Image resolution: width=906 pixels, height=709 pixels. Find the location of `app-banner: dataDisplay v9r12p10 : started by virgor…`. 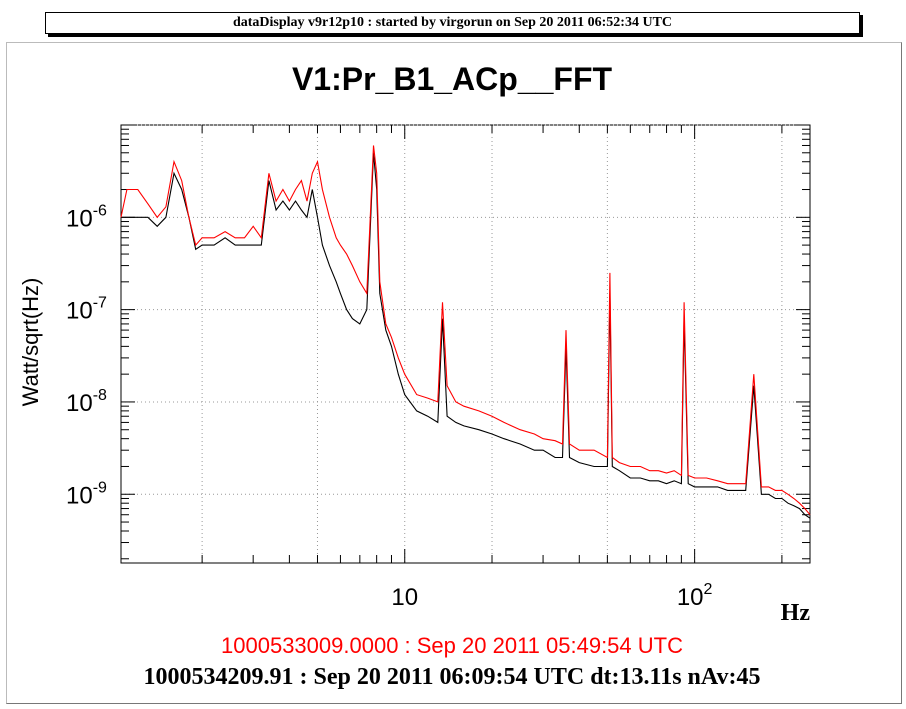

app-banner: dataDisplay v9r12p10 : started by virgor… is located at coordinates (452, 23).